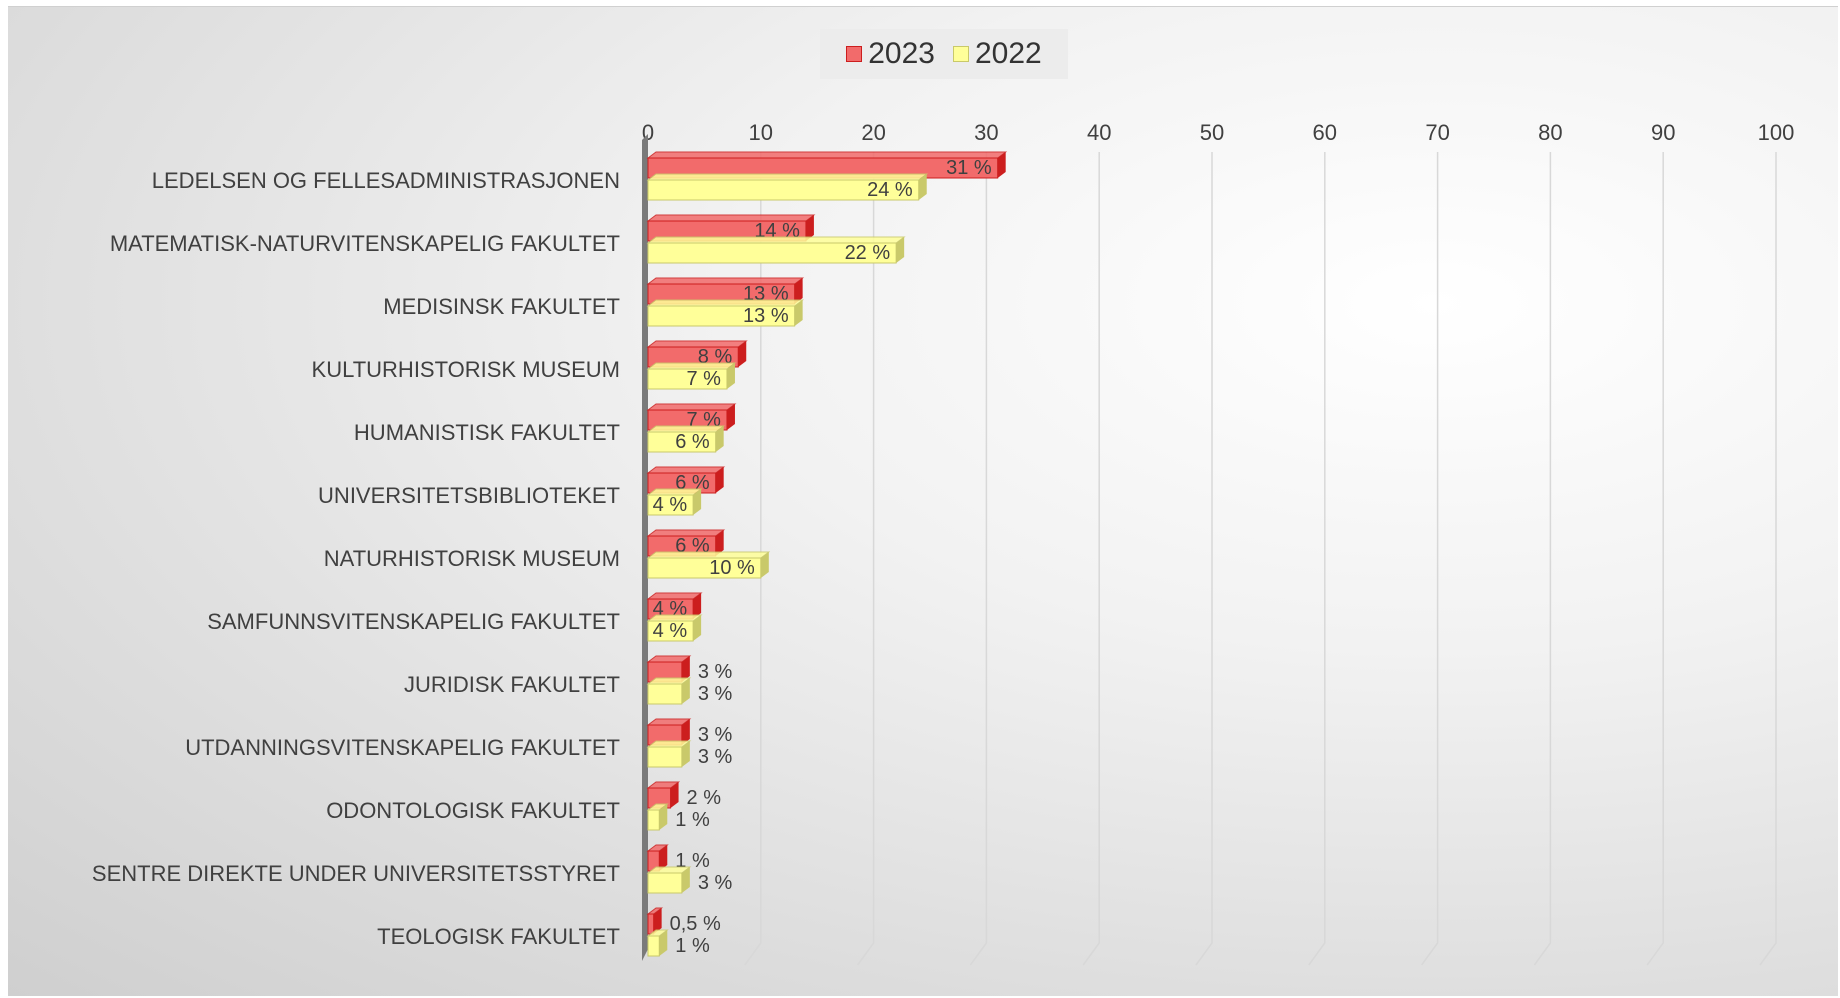  I want to click on data-label-2022-7: 10 %, so click(732, 568).